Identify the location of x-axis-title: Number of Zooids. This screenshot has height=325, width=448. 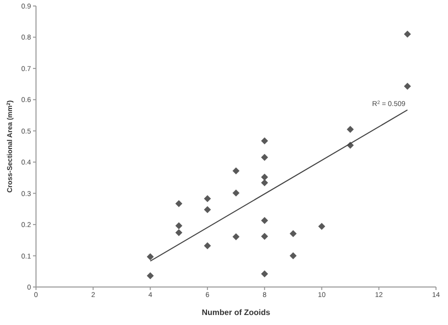
(236, 312).